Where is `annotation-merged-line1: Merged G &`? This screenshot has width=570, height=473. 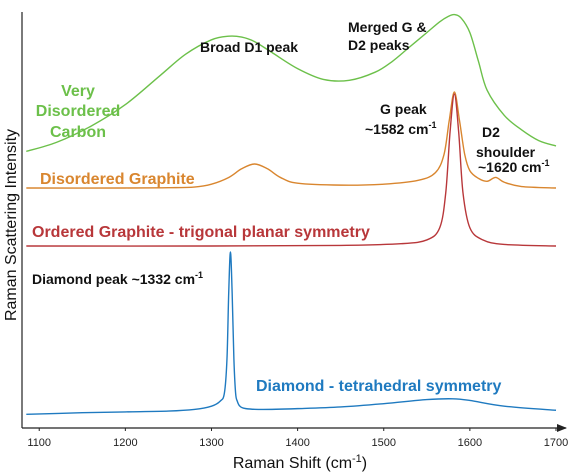 annotation-merged-line1: Merged G & is located at coordinates (387, 27).